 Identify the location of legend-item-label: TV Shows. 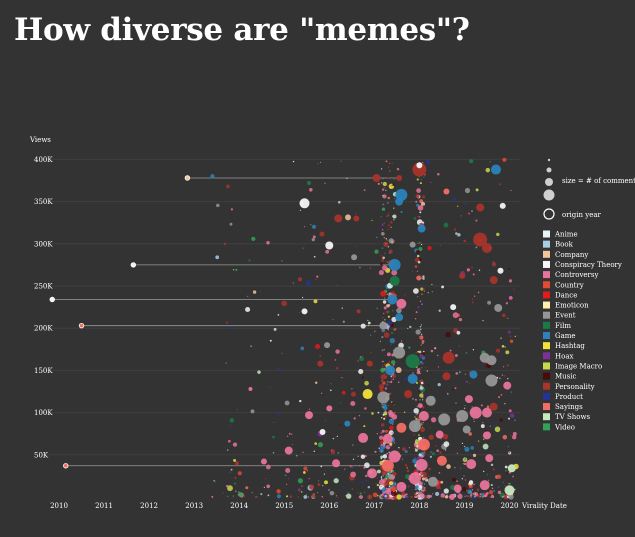
(572, 417).